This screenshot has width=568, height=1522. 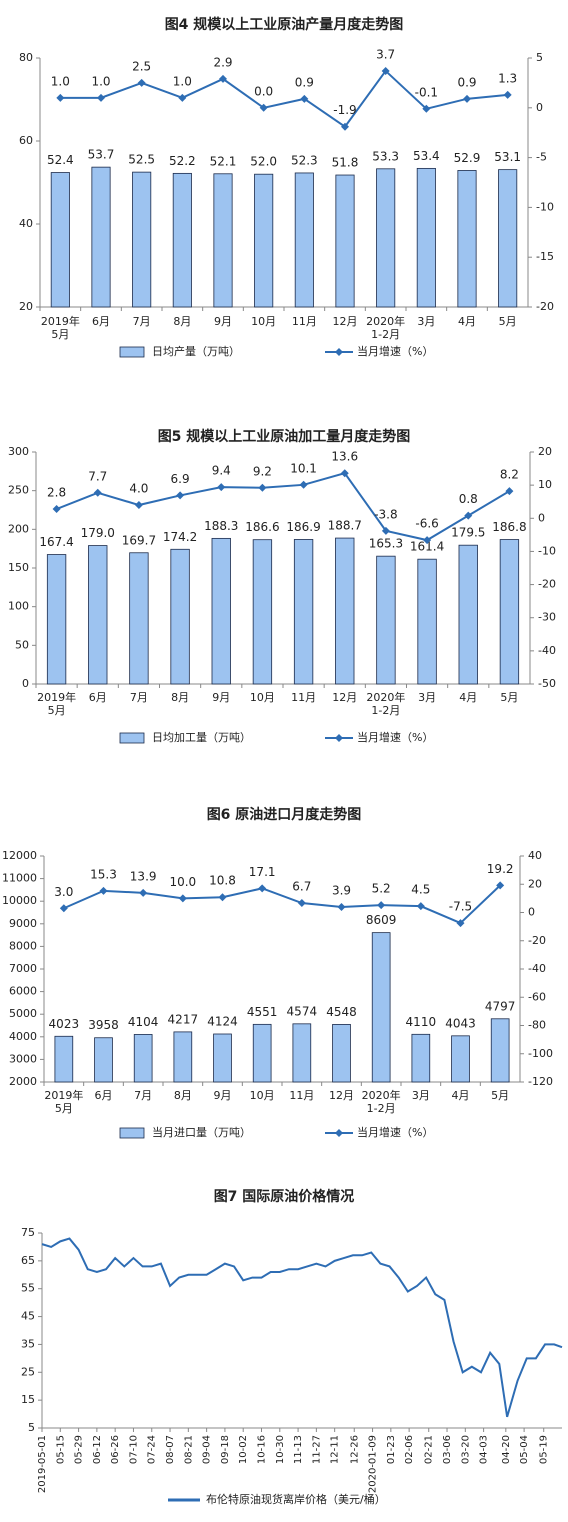 I want to click on bar-value-label: 52.4, so click(x=60, y=160).